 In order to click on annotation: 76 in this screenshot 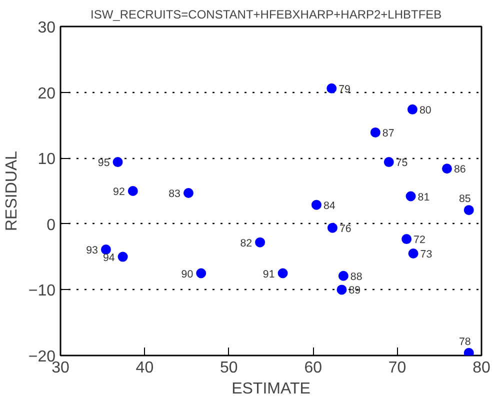, I will do `click(345, 228)`.